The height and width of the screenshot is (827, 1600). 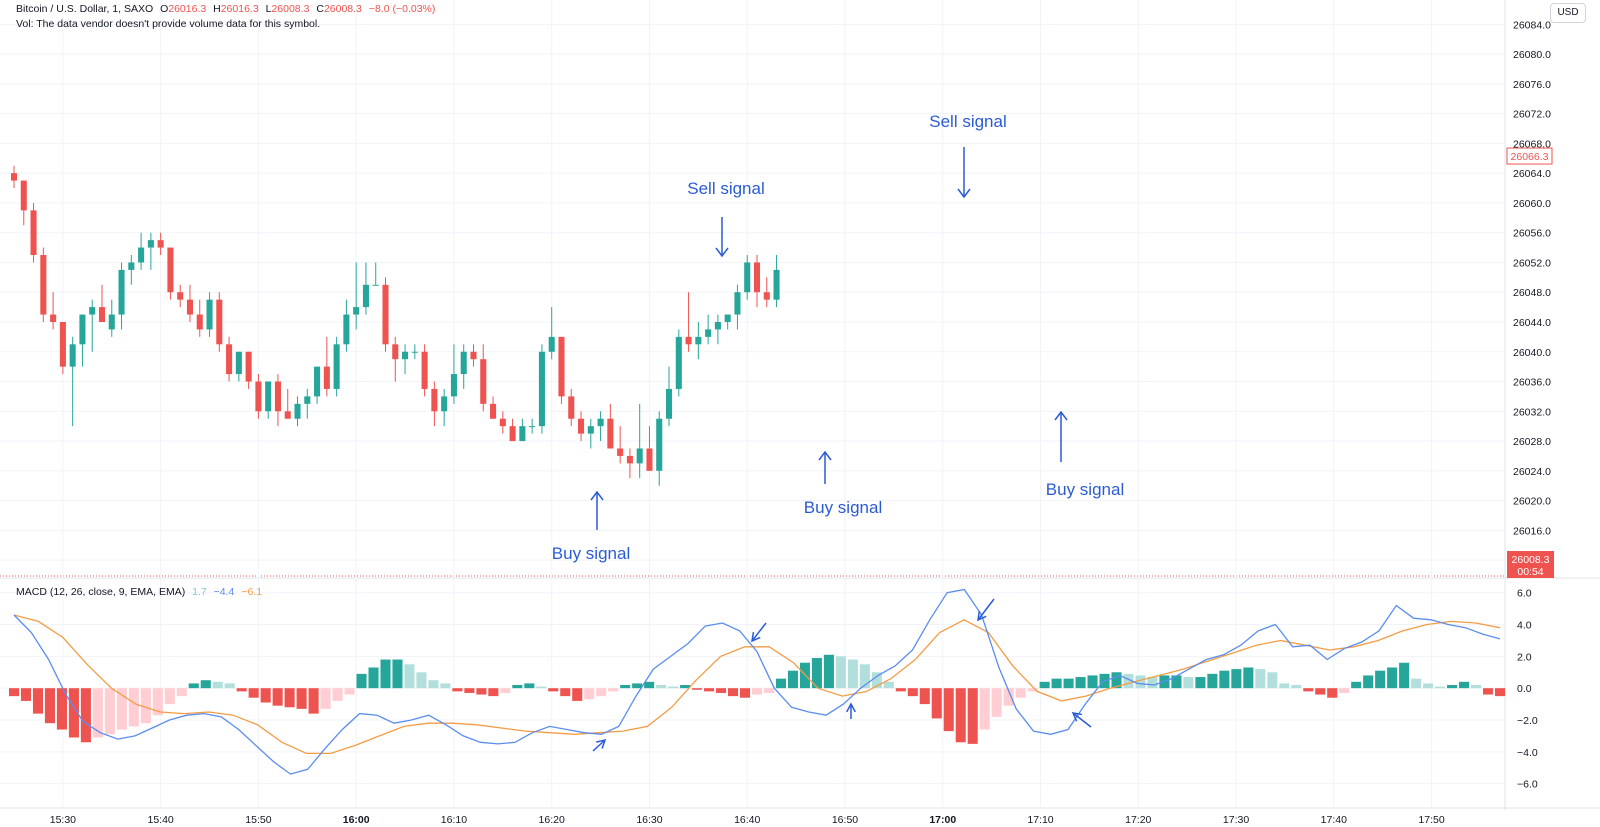 What do you see at coordinates (1532, 263) in the screenshot?
I see `price-tick-label: 26052.0` at bounding box center [1532, 263].